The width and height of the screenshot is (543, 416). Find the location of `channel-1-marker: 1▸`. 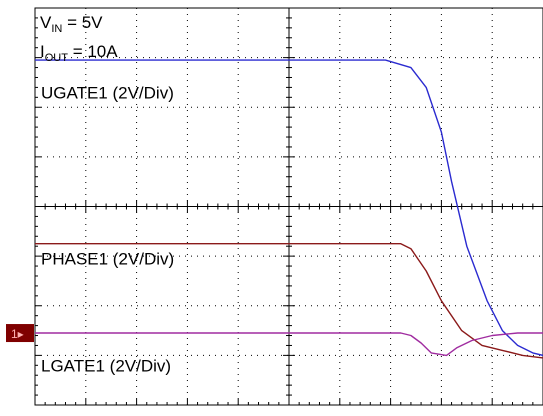

channel-1-marker: 1▸ is located at coordinates (20, 333).